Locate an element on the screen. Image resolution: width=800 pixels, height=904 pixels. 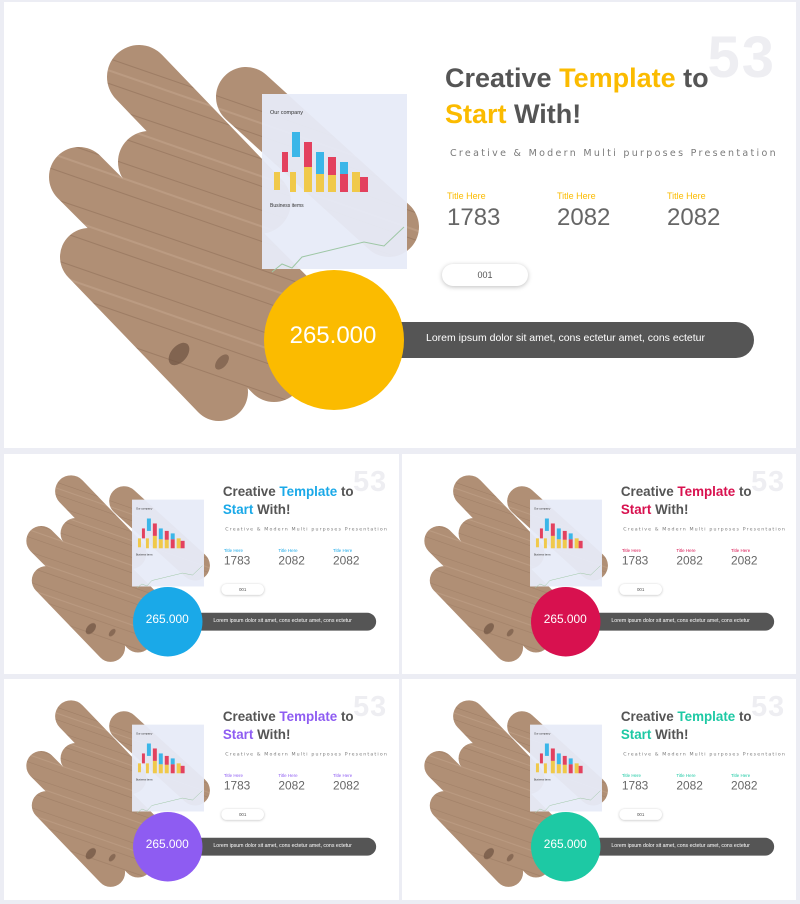
slide-variant-red: Our company Business is located at coordinates (599, 564).